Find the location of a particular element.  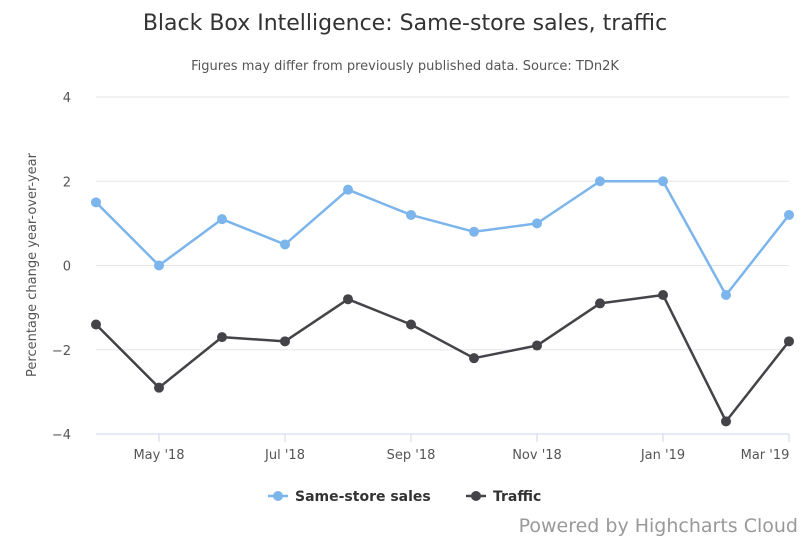

y-axis-ticks: −4 −2 0 2 4 is located at coordinates (61, 267).